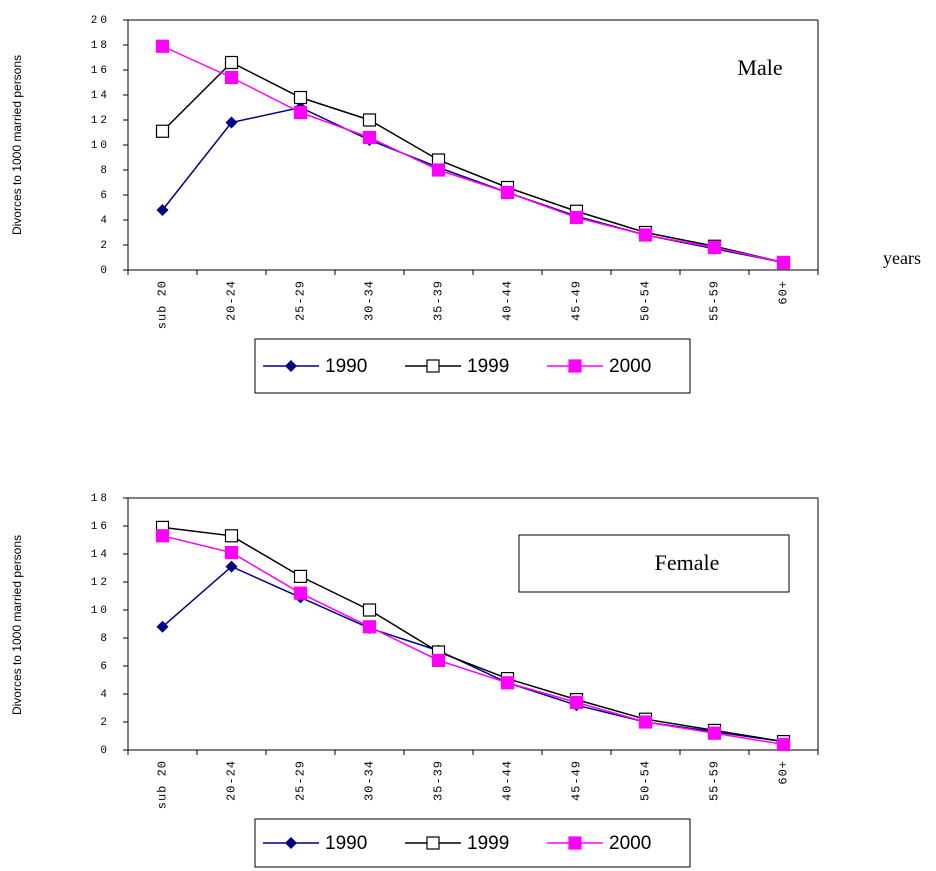 This screenshot has width=936, height=871. What do you see at coordinates (654, 563) in the screenshot?
I see `annotation-box` at bounding box center [654, 563].